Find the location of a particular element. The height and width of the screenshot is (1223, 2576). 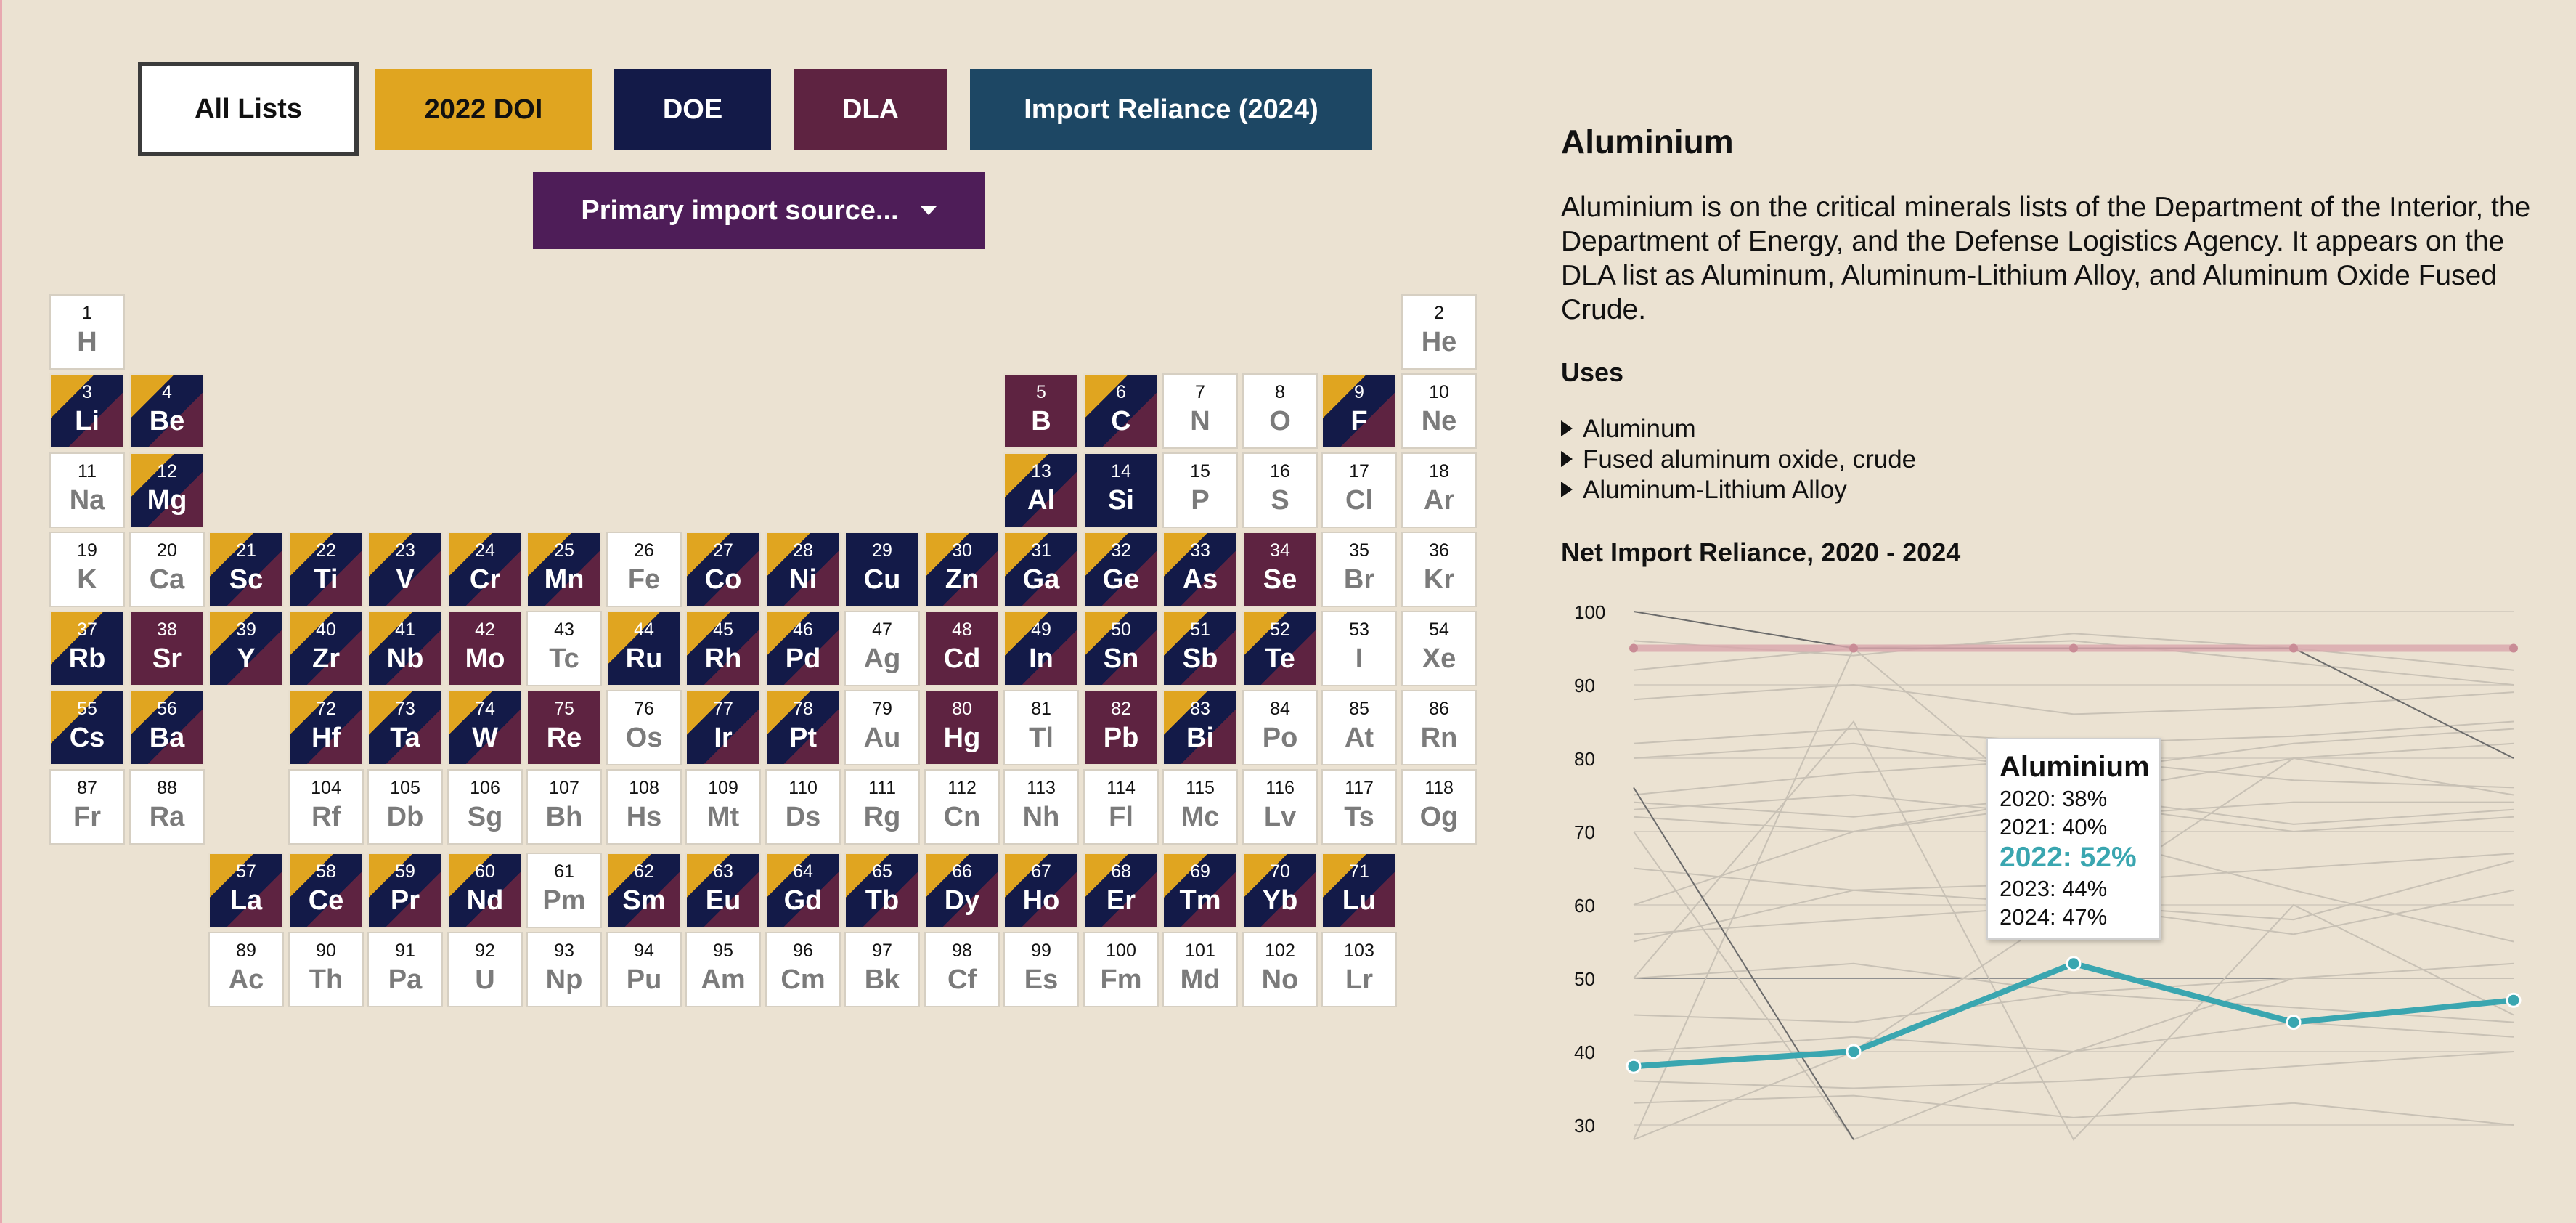

element-cell-hf: 72 Hf is located at coordinates (326, 727).